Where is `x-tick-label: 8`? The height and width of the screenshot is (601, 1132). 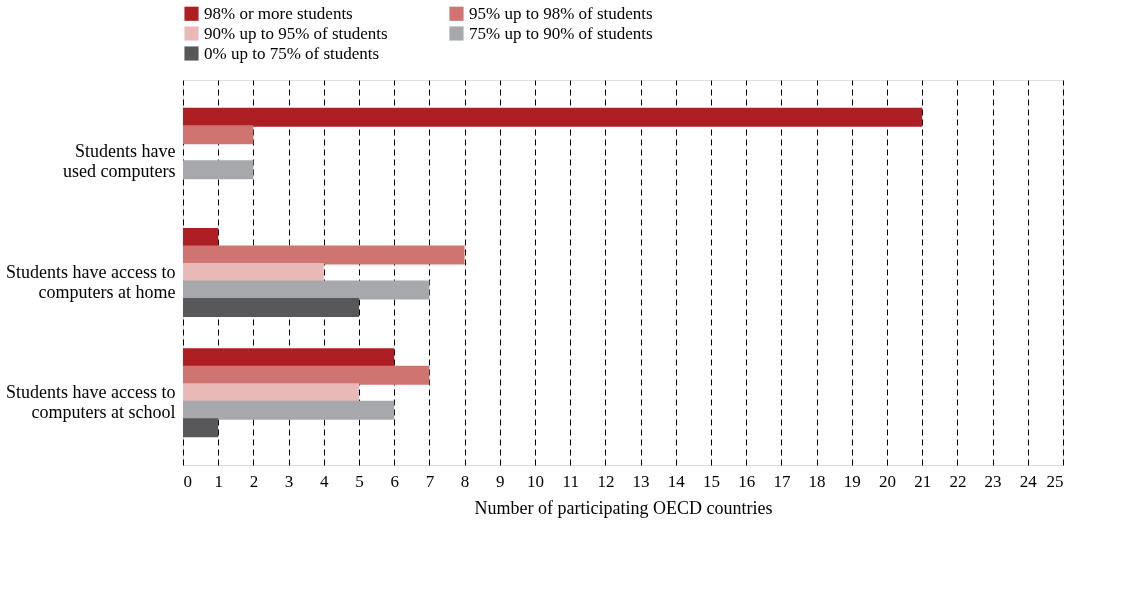
x-tick-label: 8 is located at coordinates (465, 481).